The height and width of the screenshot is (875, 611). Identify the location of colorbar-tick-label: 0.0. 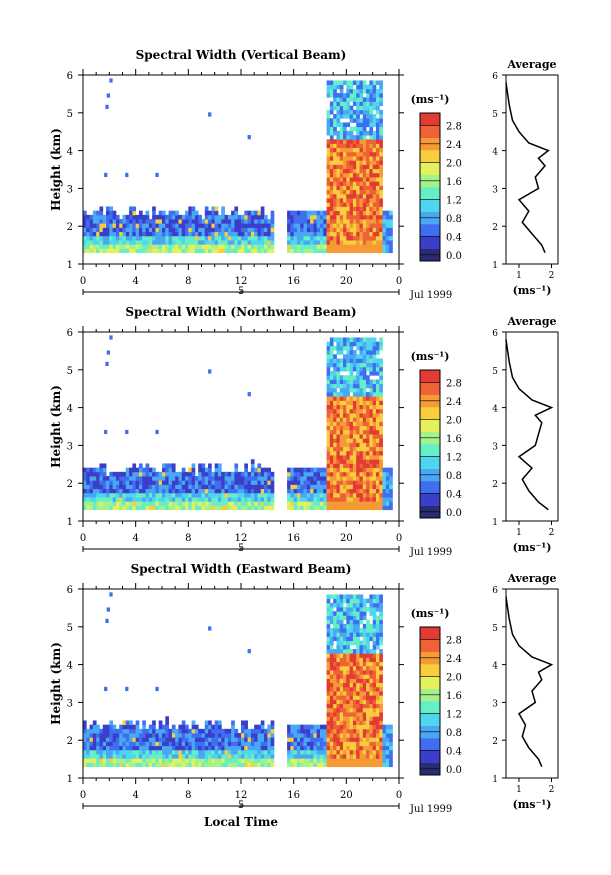
(454, 770).